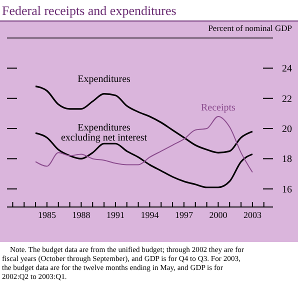  Describe the element at coordinates (104, 79) in the screenshot. I see `series-label: Expenditures` at that location.